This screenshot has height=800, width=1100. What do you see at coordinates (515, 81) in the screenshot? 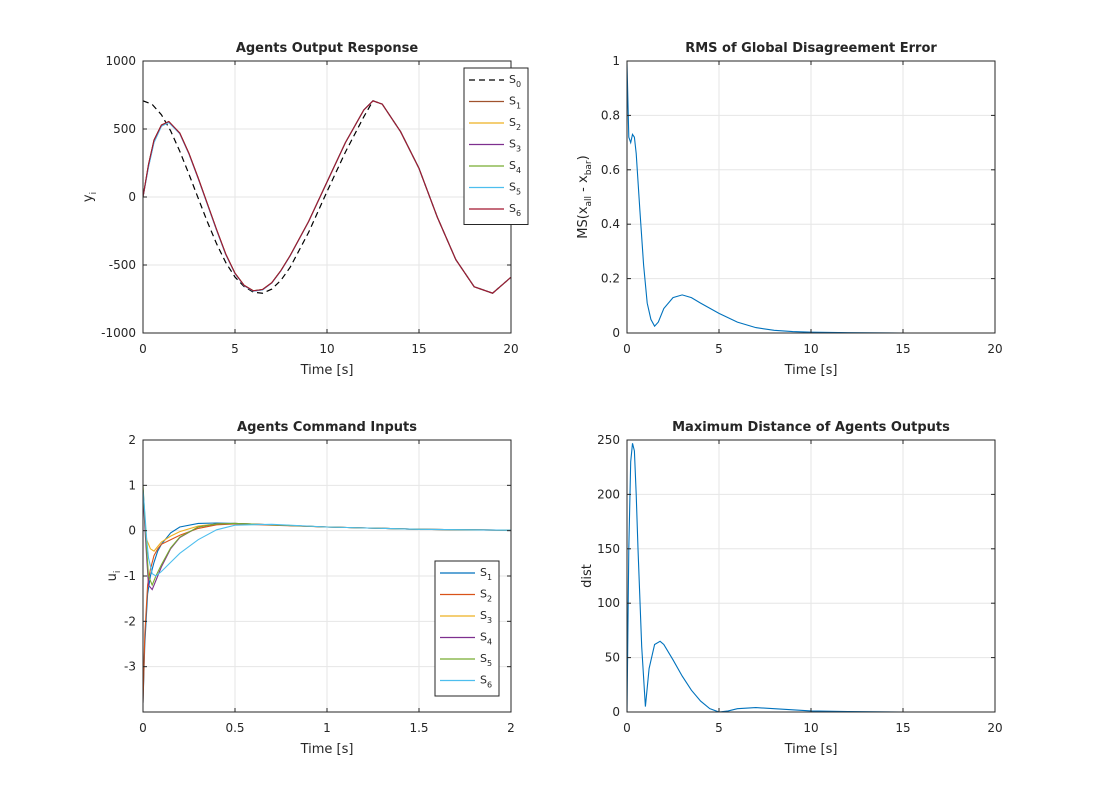
I see `legend-label: S0` at bounding box center [515, 81].